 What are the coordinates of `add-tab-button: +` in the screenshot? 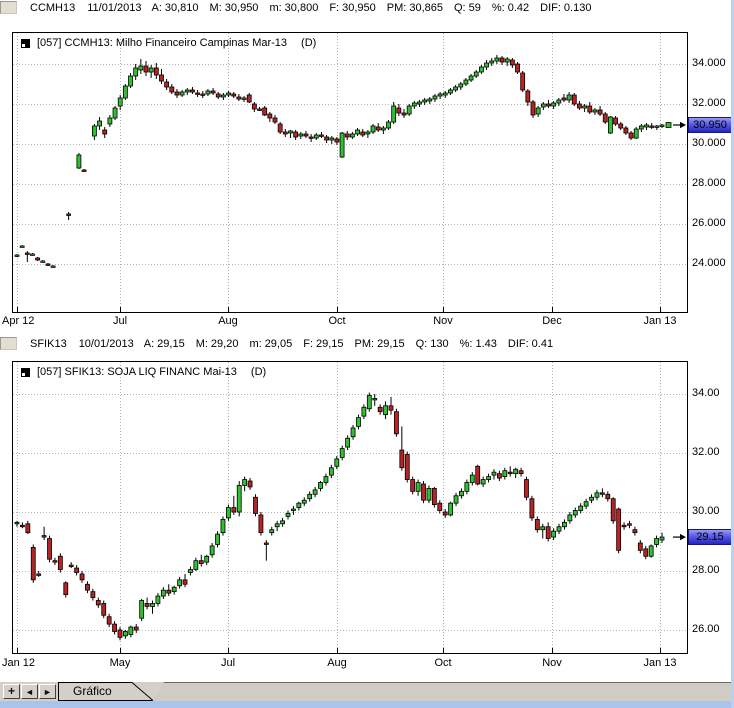 It's located at (11, 691).